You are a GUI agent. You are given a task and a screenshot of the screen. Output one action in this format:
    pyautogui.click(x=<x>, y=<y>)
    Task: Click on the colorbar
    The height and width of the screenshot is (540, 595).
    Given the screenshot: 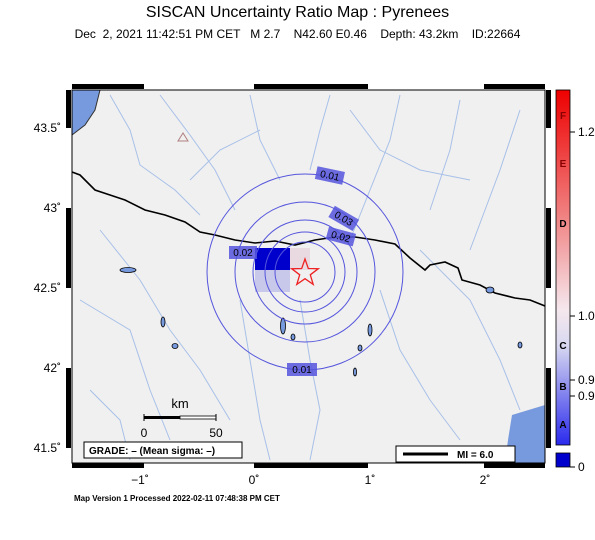 What is the action you would take?
    pyautogui.click(x=563, y=267)
    